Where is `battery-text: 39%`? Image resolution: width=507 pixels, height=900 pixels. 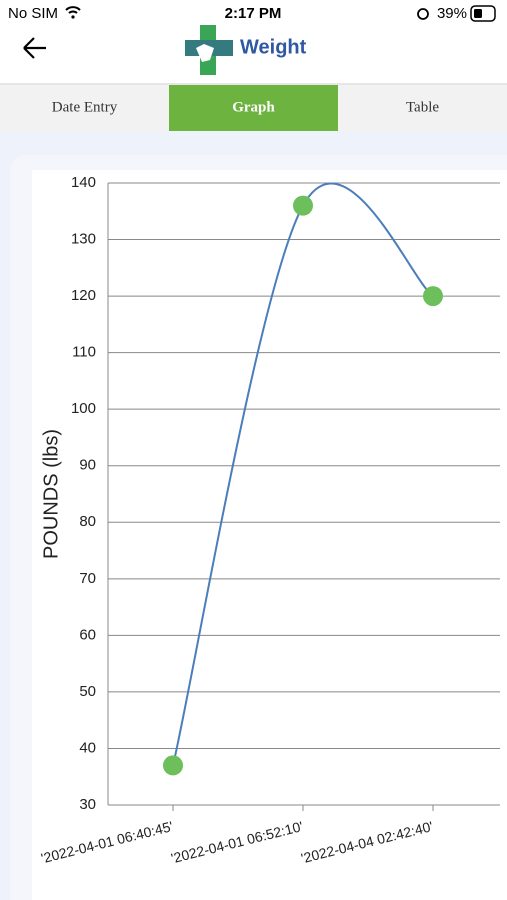 battery-text: 39% is located at coordinates (452, 13).